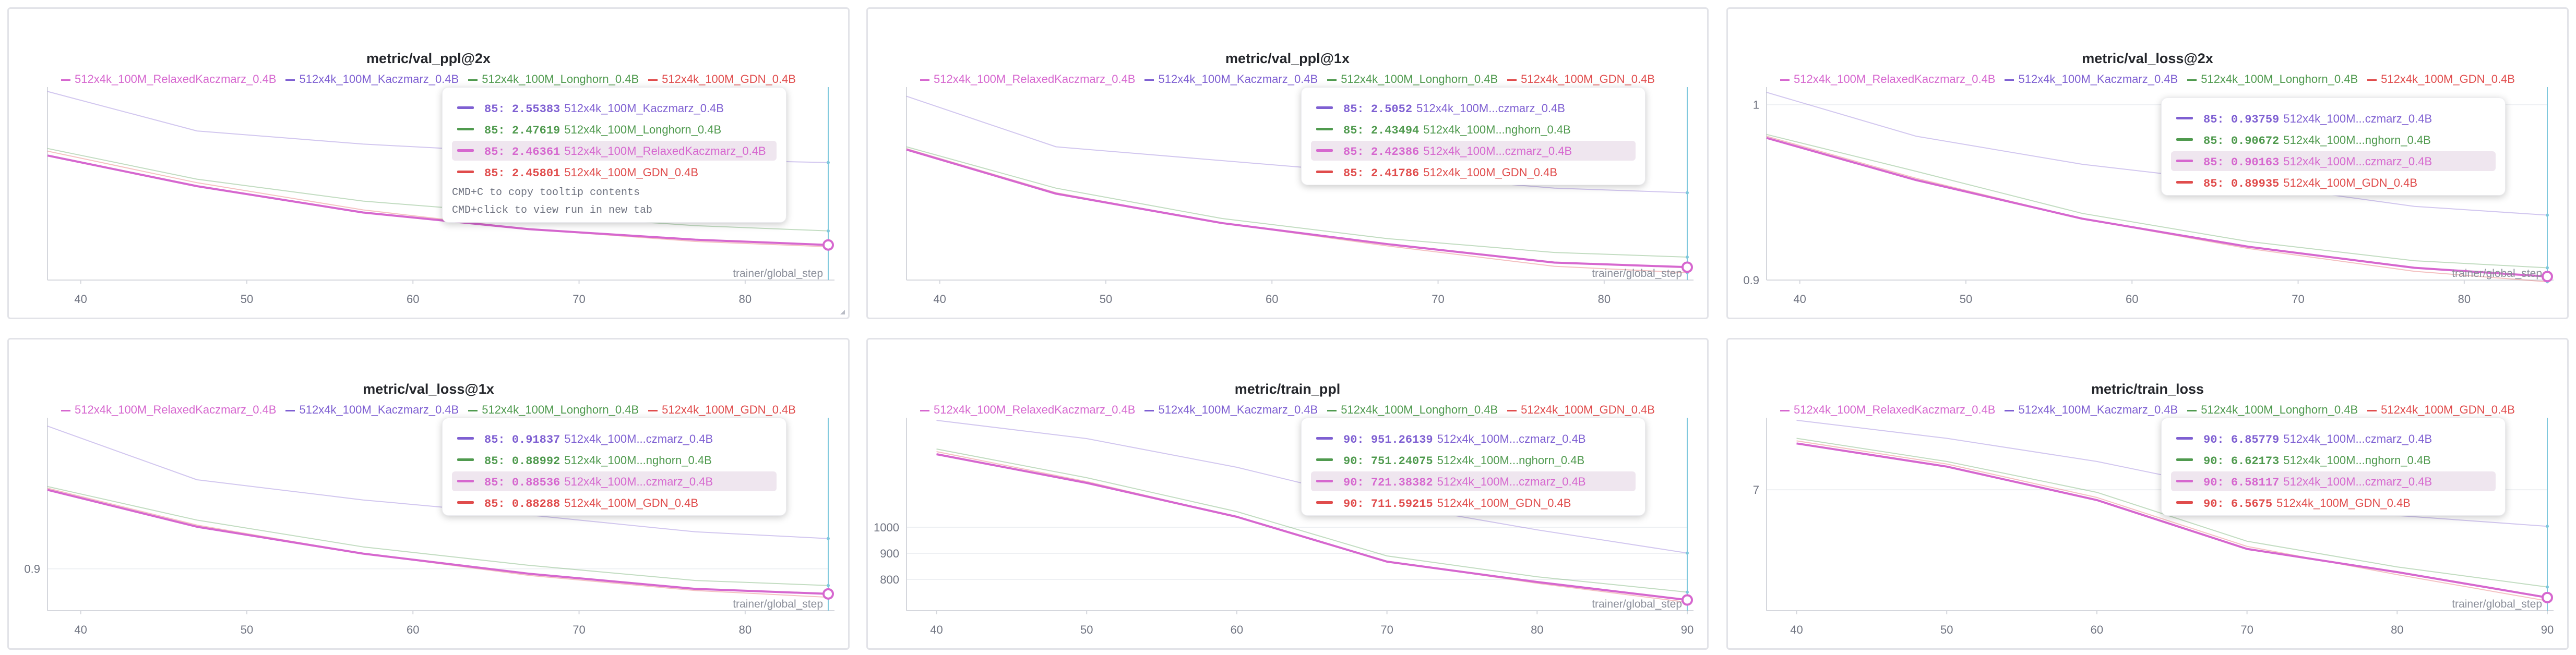 The image size is (2576, 655). I want to click on tooltip-row: 85: 0.88288 512x4k_100M_GDN_0.4B, so click(615, 503).